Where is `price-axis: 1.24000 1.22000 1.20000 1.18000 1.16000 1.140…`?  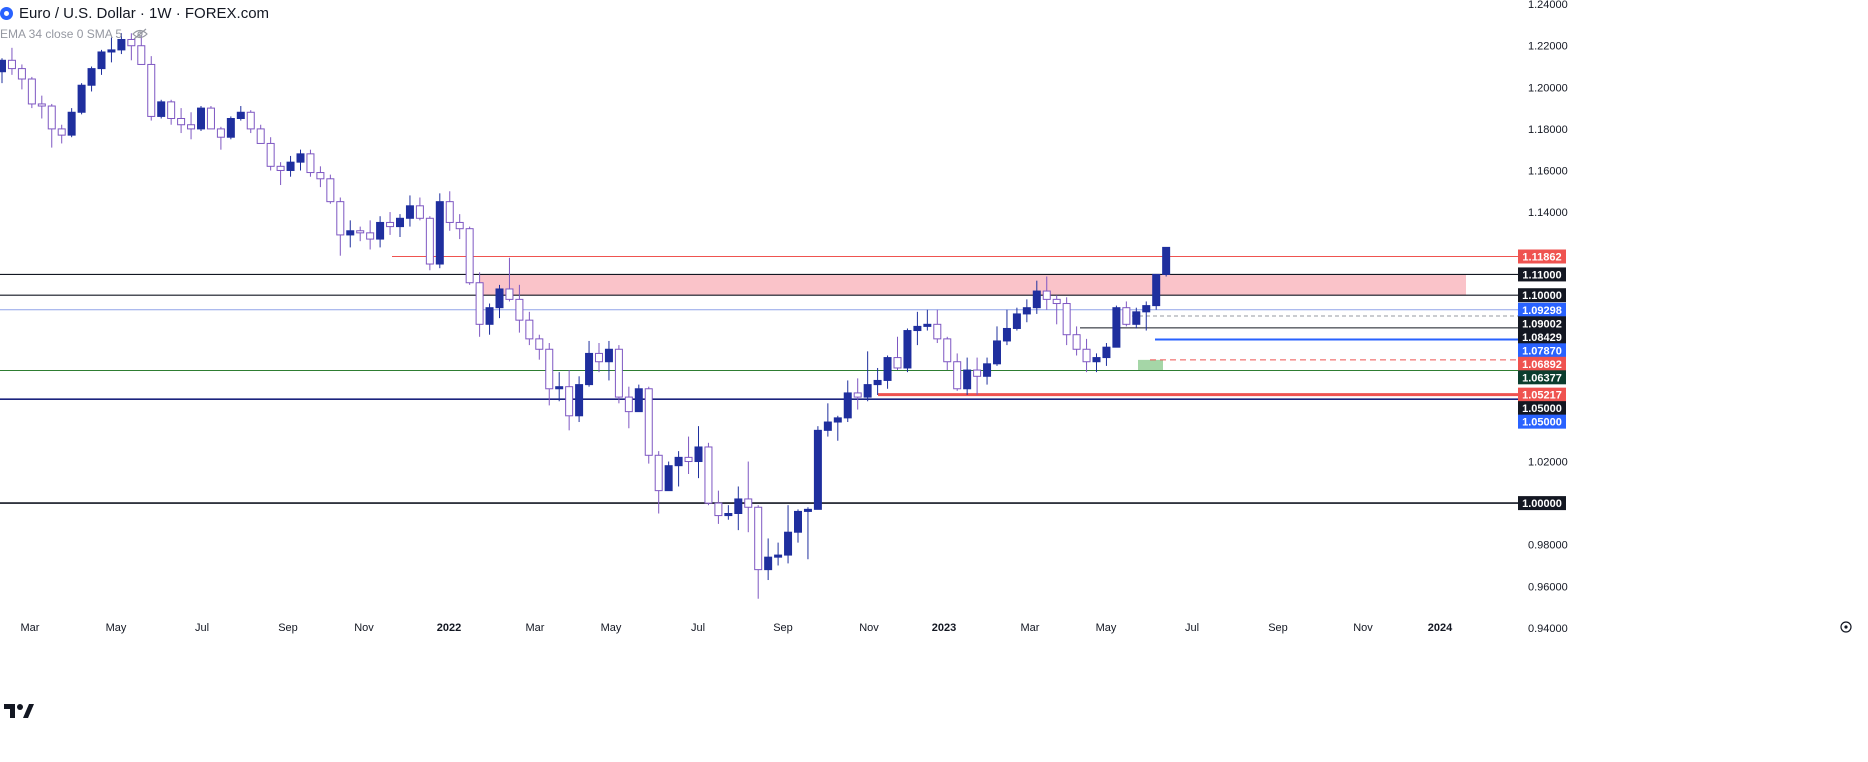
price-axis: 1.24000 1.22000 1.20000 1.18000 1.16000 1.140… is located at coordinates (1548, 317).